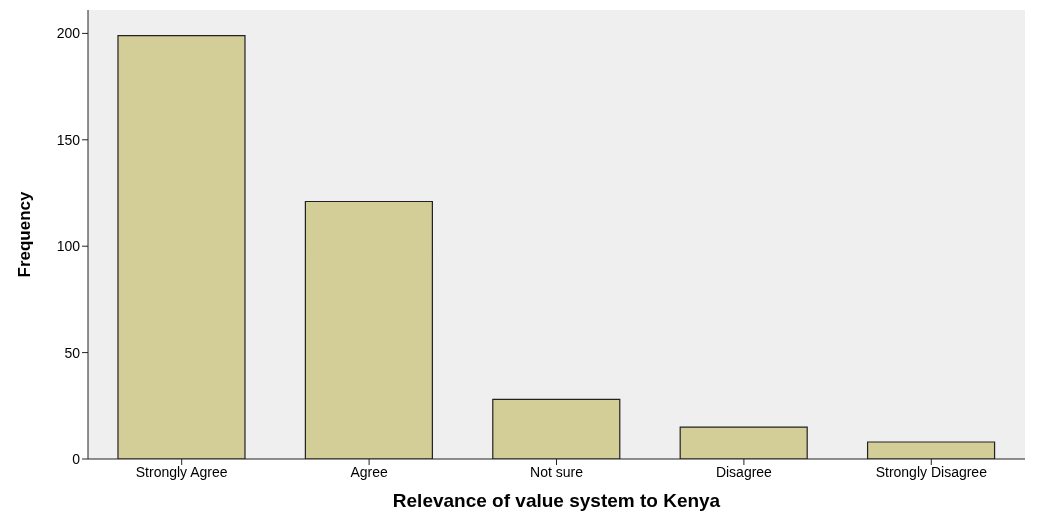 This screenshot has width=1039, height=515. I want to click on y-tick-label: 0, so click(76, 458).